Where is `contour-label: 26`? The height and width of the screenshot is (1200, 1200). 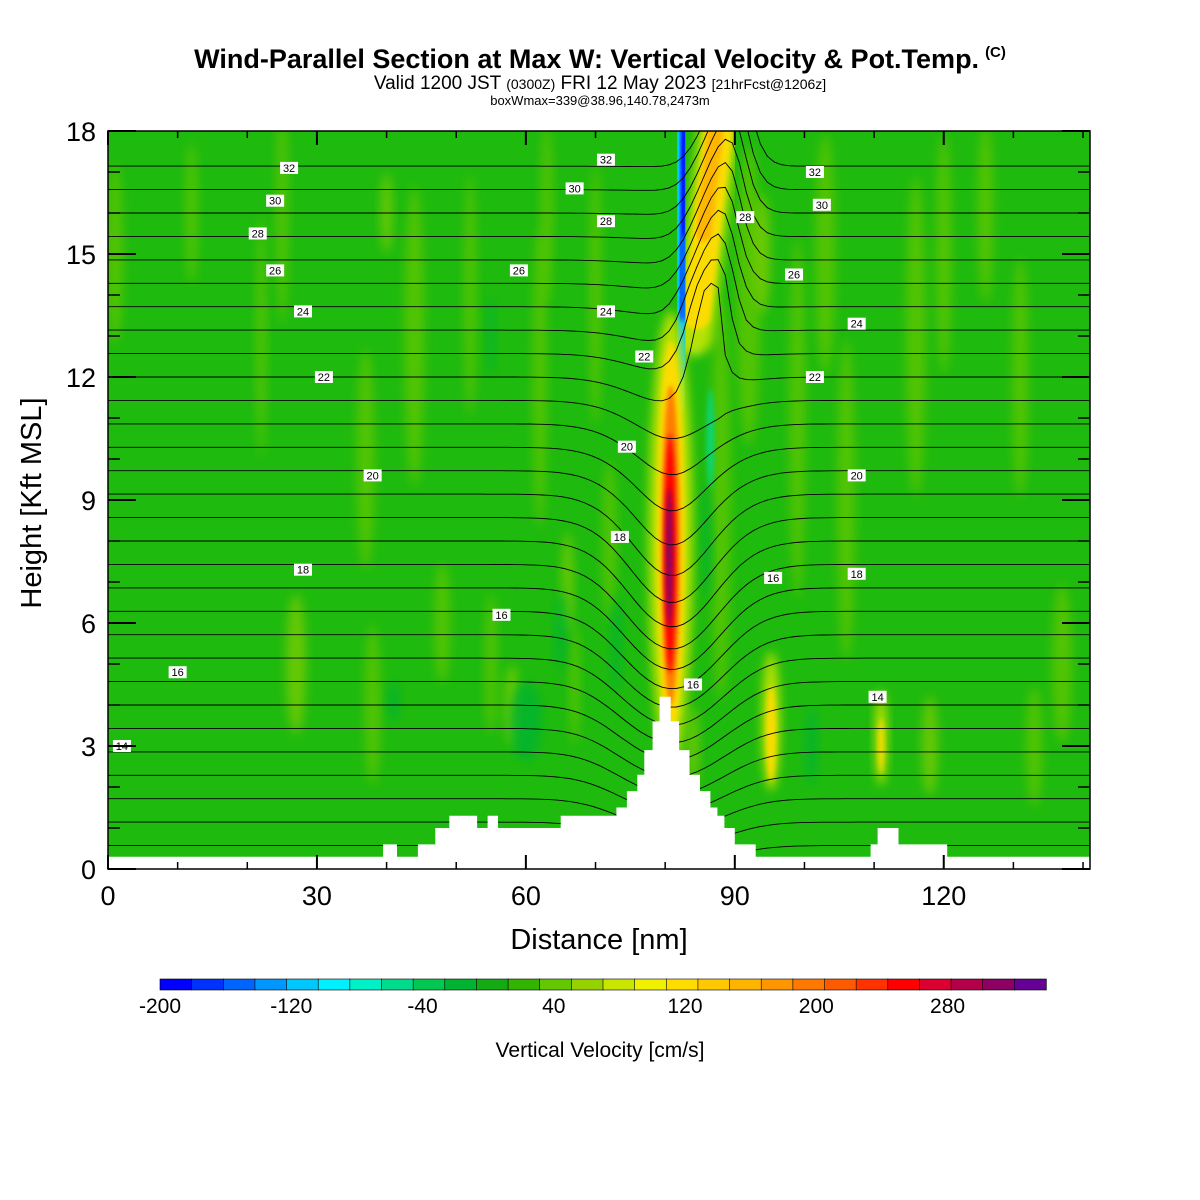
contour-label: 26 is located at coordinates (275, 270).